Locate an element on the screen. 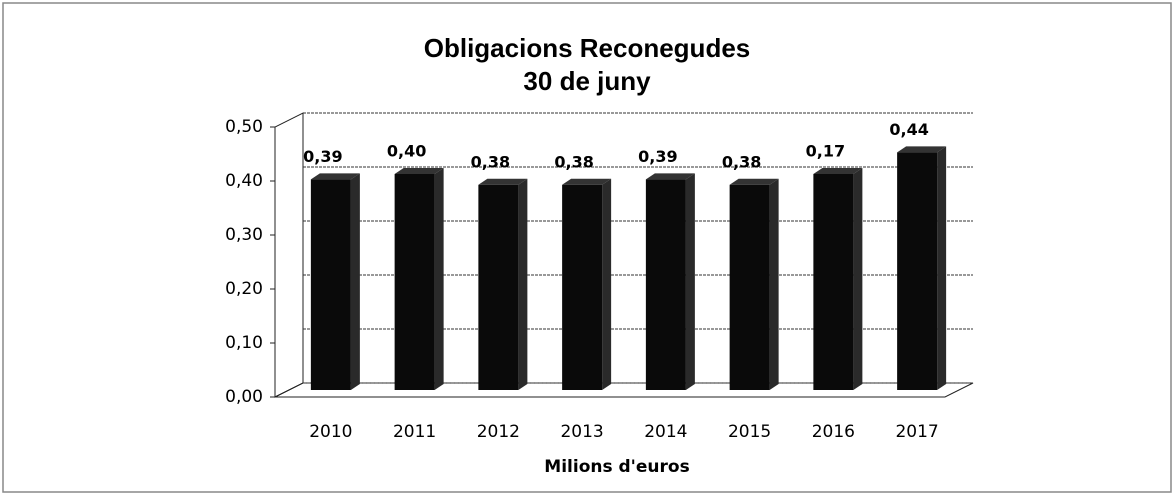  x-tick-label: 2015 is located at coordinates (749, 432).